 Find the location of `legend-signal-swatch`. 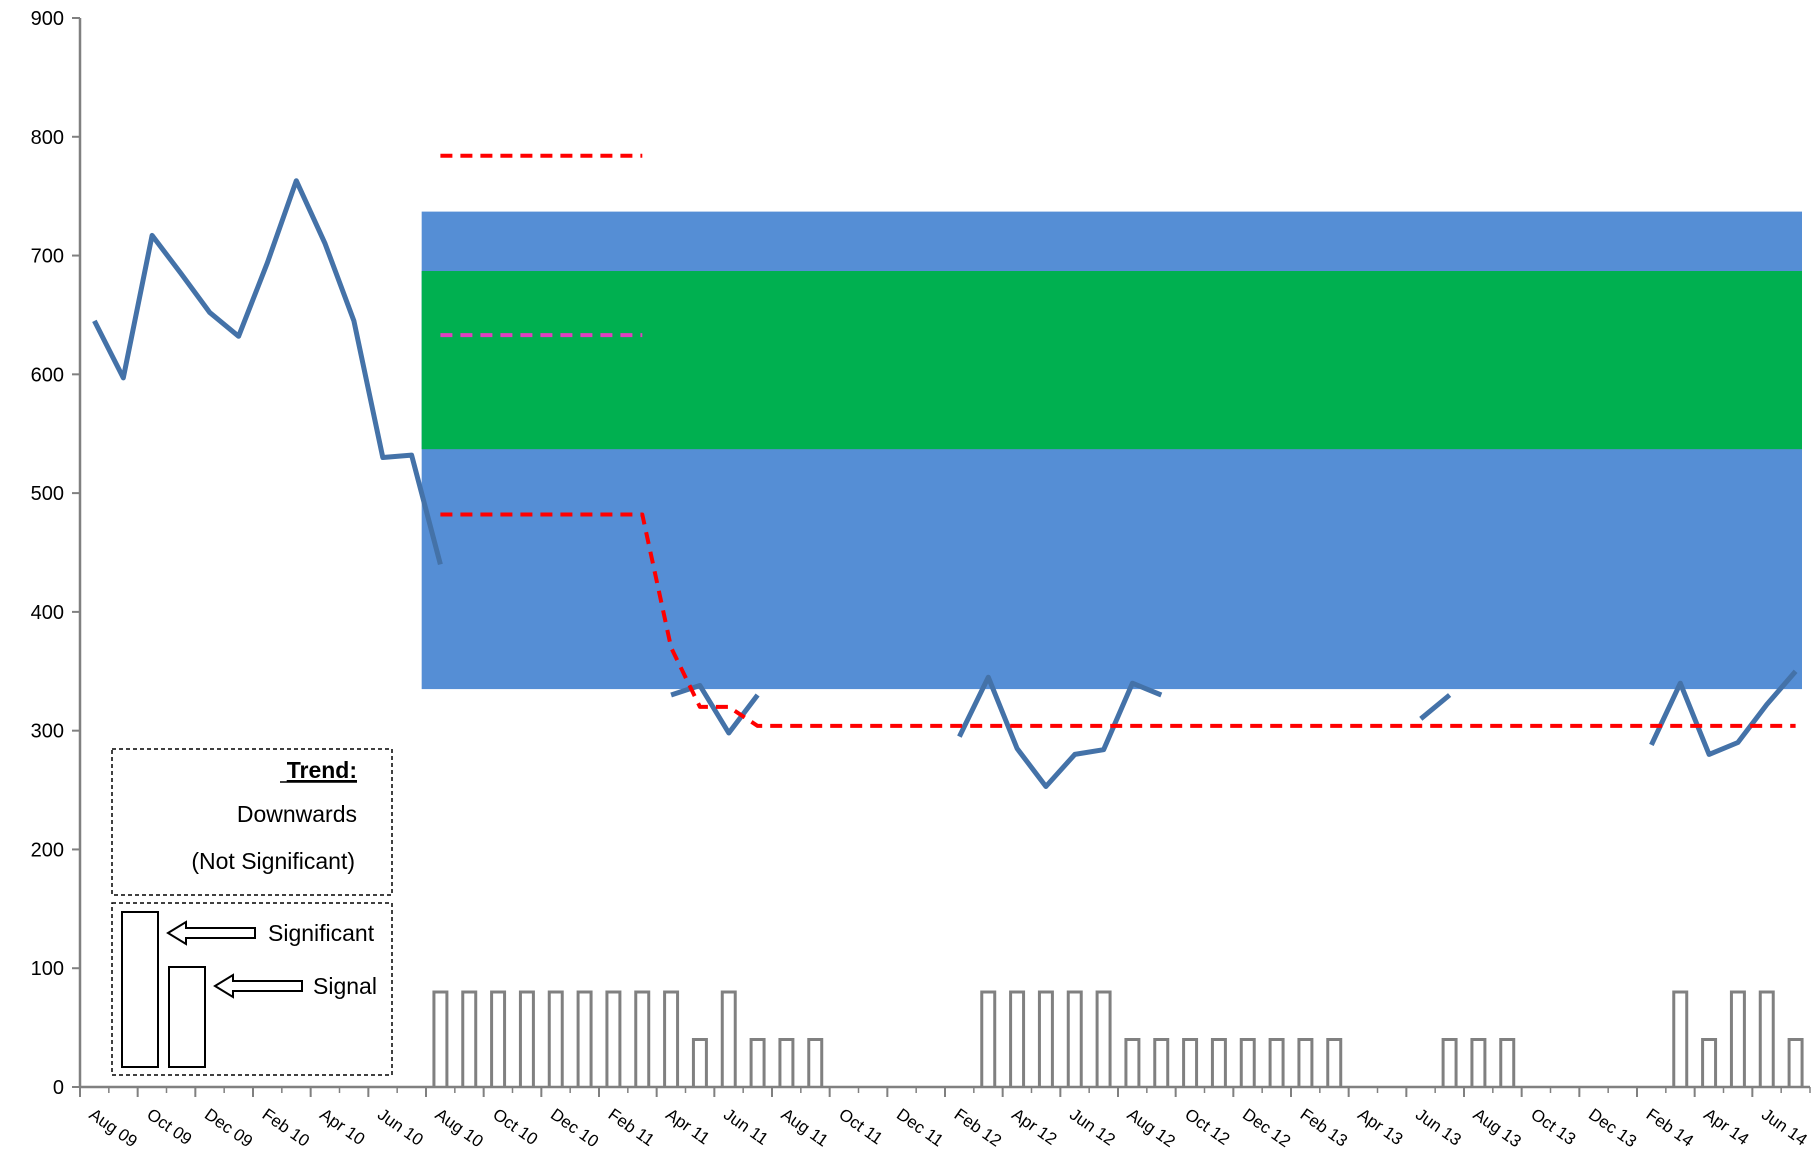

legend-signal-swatch is located at coordinates (187, 1017).